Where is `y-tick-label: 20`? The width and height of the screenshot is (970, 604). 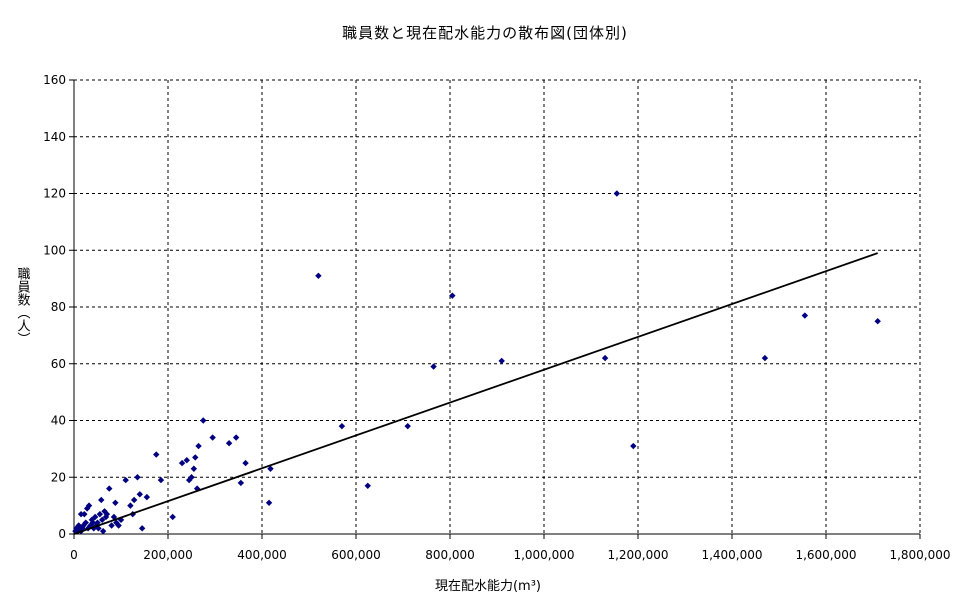
y-tick-label: 20 is located at coordinates (58, 477).